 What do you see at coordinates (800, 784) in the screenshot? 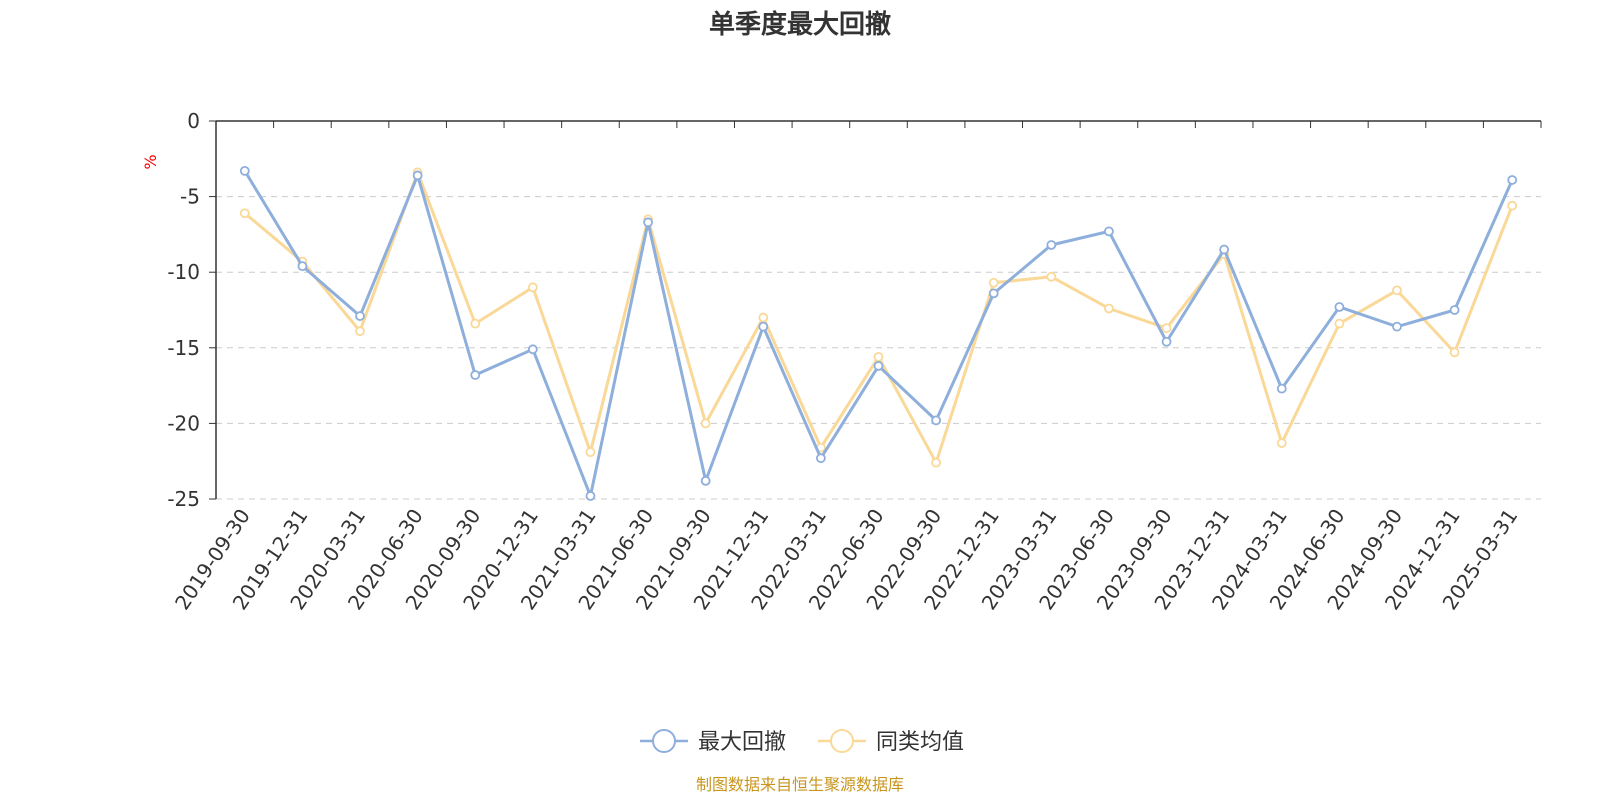
I see `data-source-note: 制图数据来自恒生聚源数据库` at bounding box center [800, 784].